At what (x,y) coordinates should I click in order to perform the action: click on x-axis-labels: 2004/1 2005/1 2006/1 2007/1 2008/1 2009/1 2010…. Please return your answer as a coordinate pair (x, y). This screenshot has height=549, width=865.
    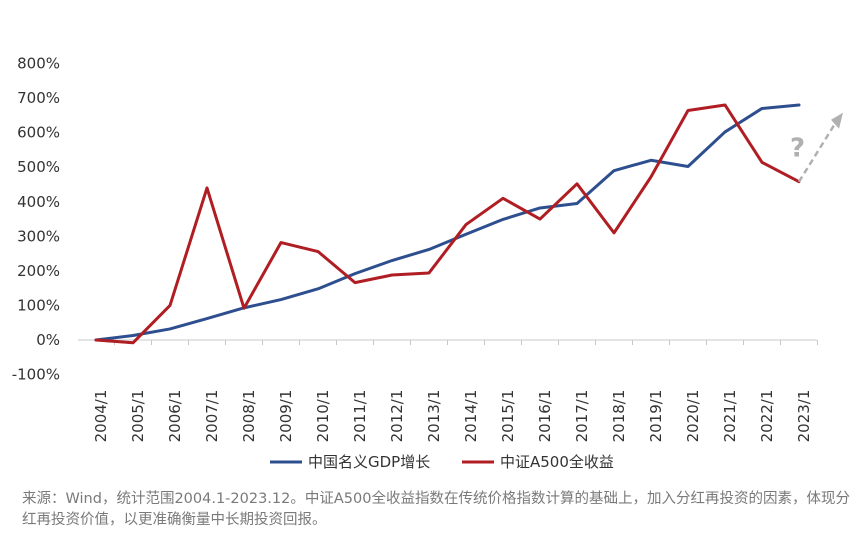
    Looking at the image, I should click on (452, 416).